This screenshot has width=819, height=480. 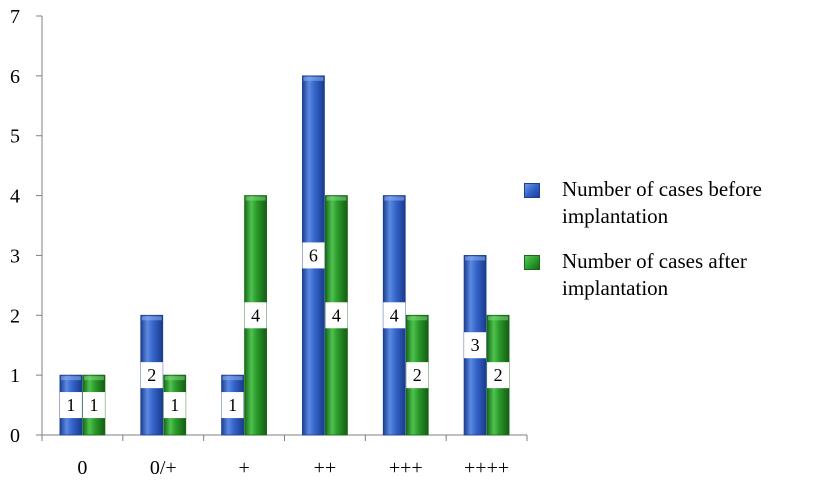 I want to click on y-tick-label: 5, so click(x=15, y=137).